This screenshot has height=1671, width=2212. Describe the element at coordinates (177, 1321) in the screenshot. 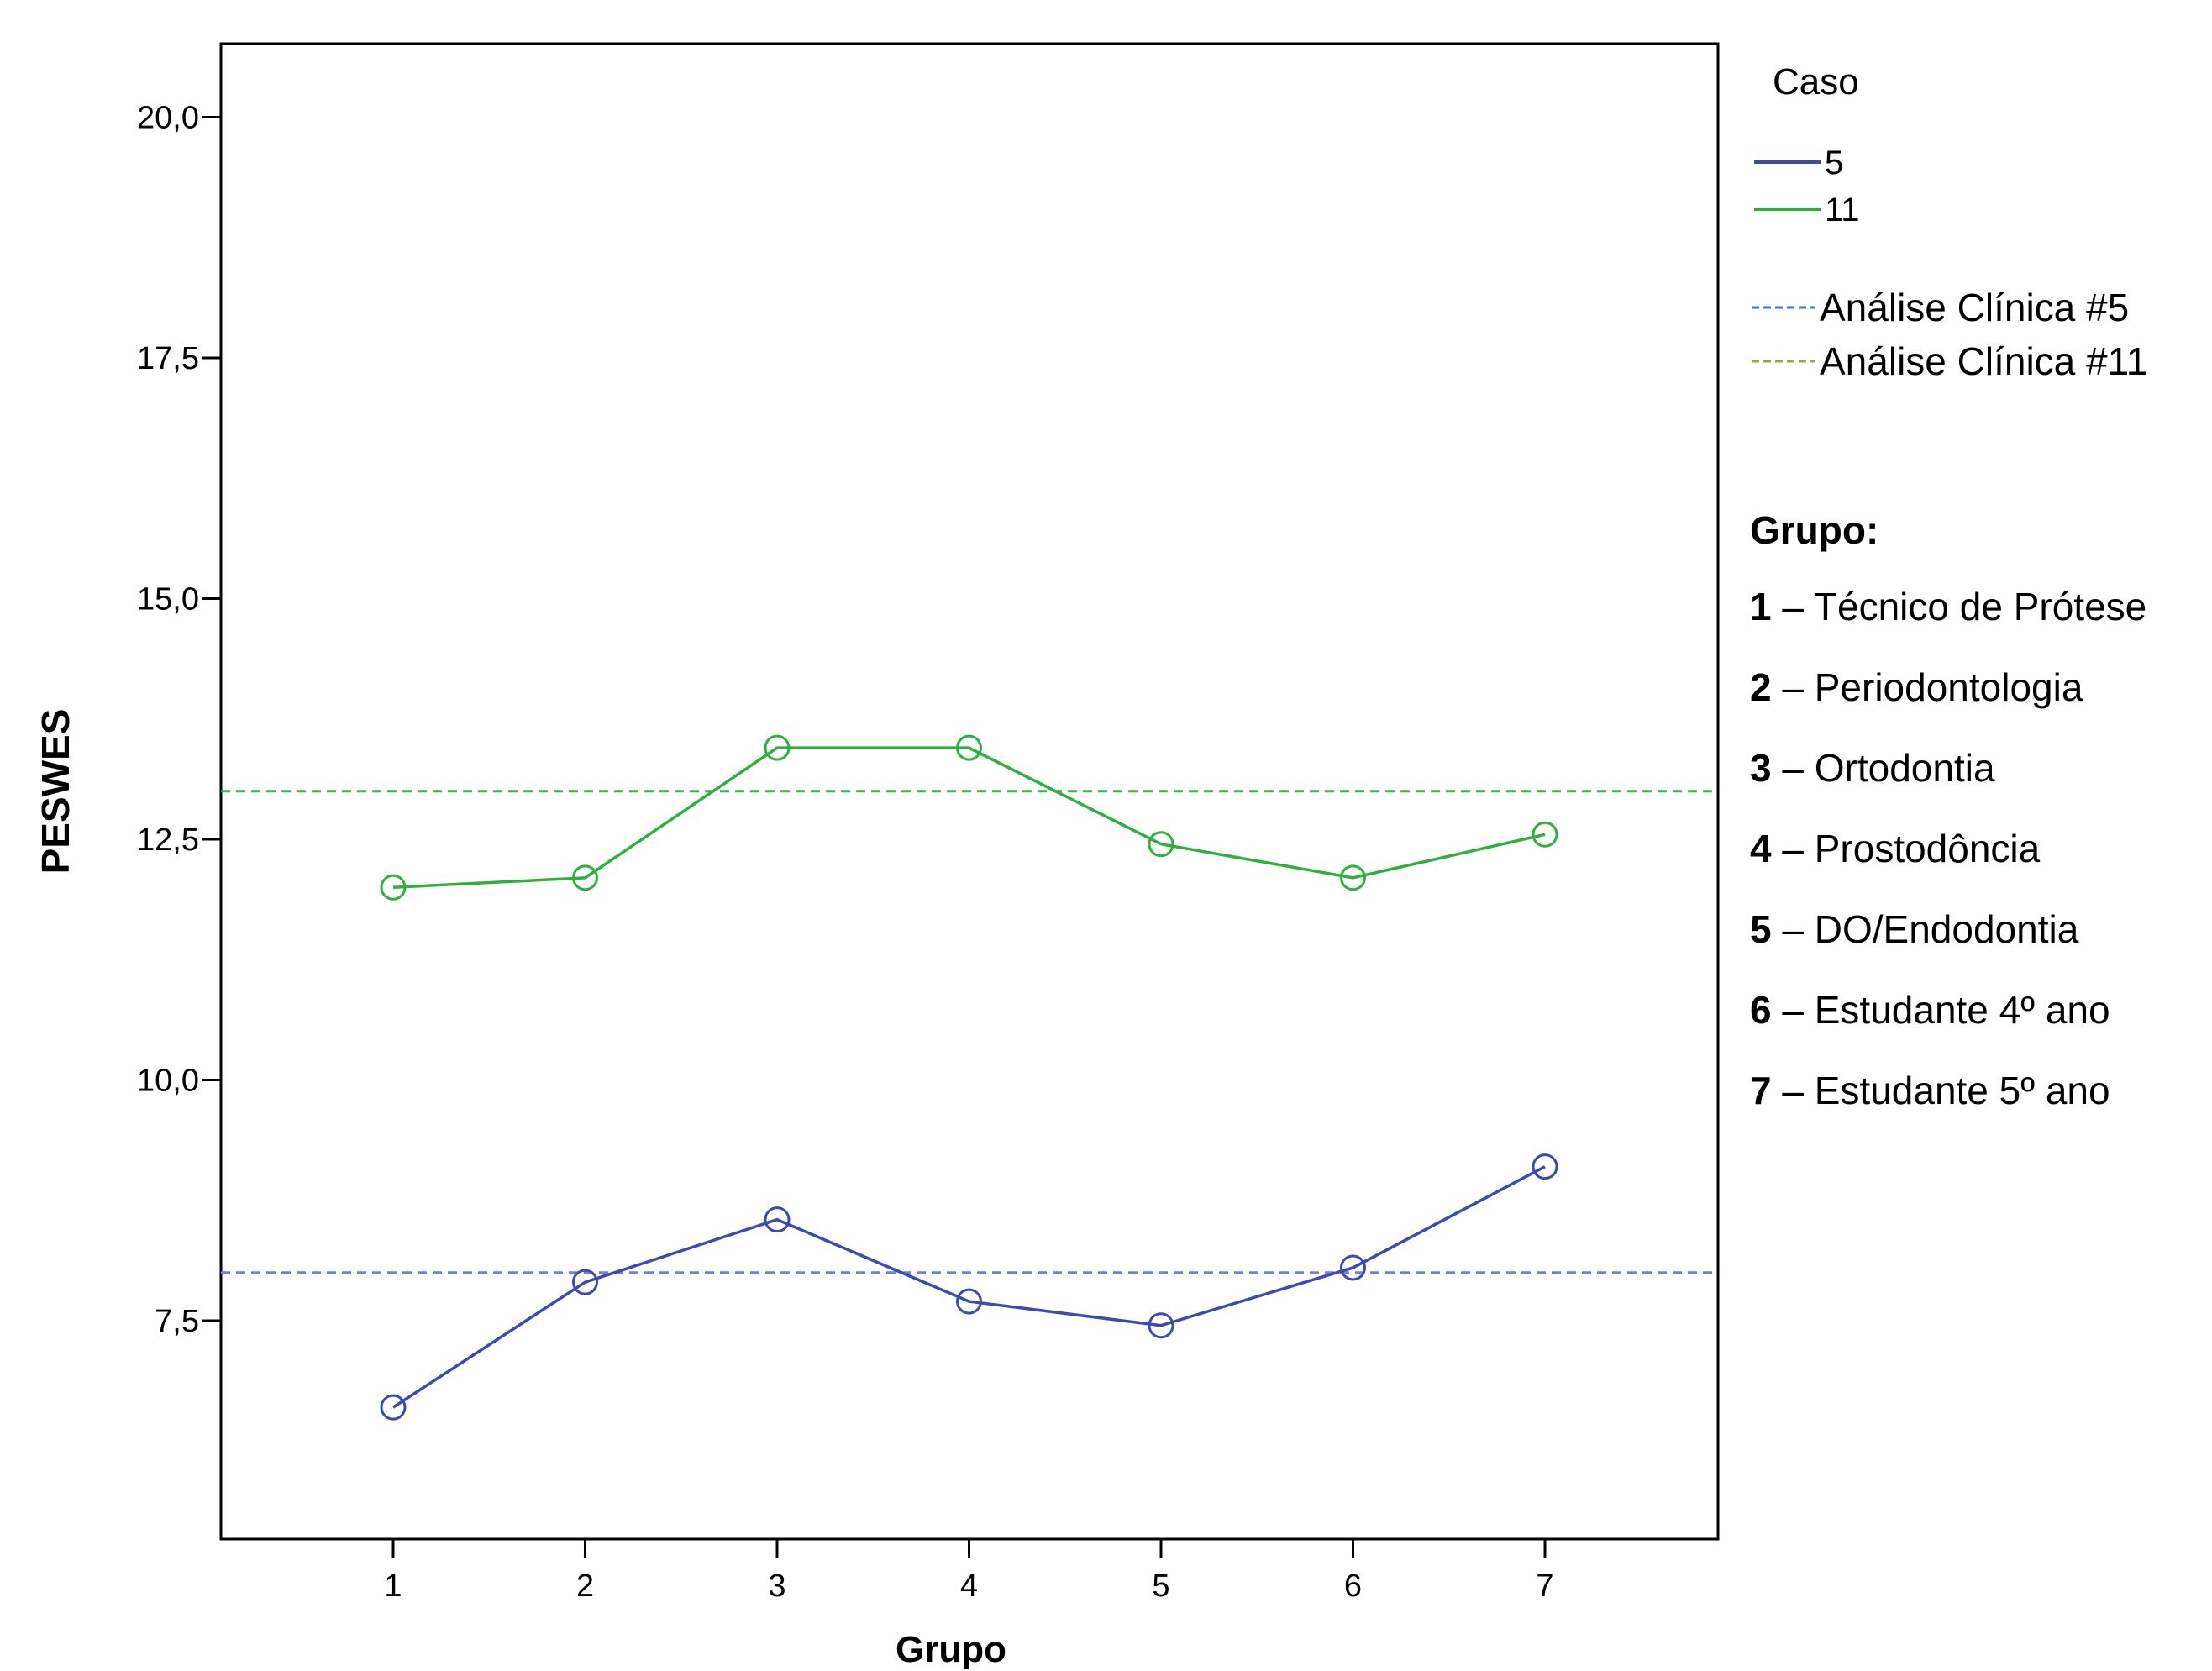

I see `y-tick-label: 7,5` at that location.